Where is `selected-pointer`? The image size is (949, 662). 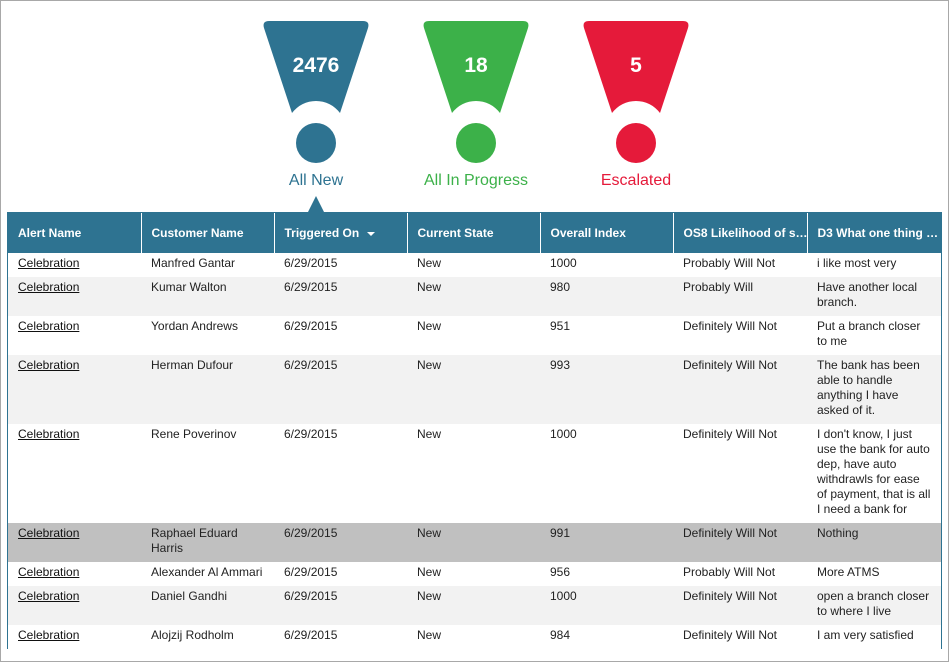 selected-pointer is located at coordinates (316, 204).